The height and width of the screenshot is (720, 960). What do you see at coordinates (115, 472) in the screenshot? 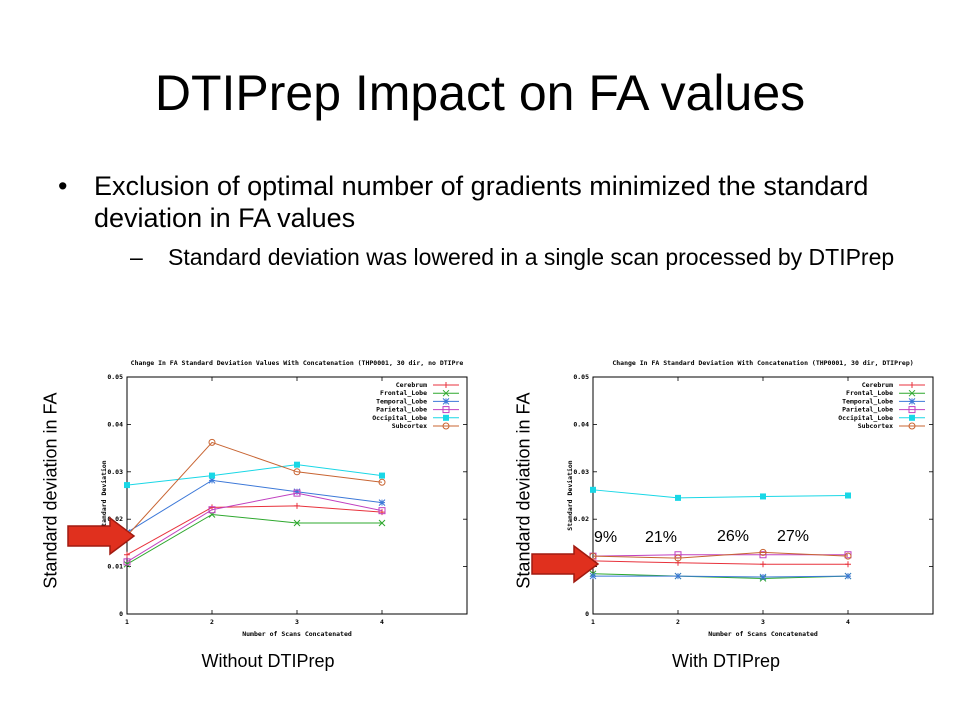
I see `y-tick-label: 0.03` at bounding box center [115, 472].